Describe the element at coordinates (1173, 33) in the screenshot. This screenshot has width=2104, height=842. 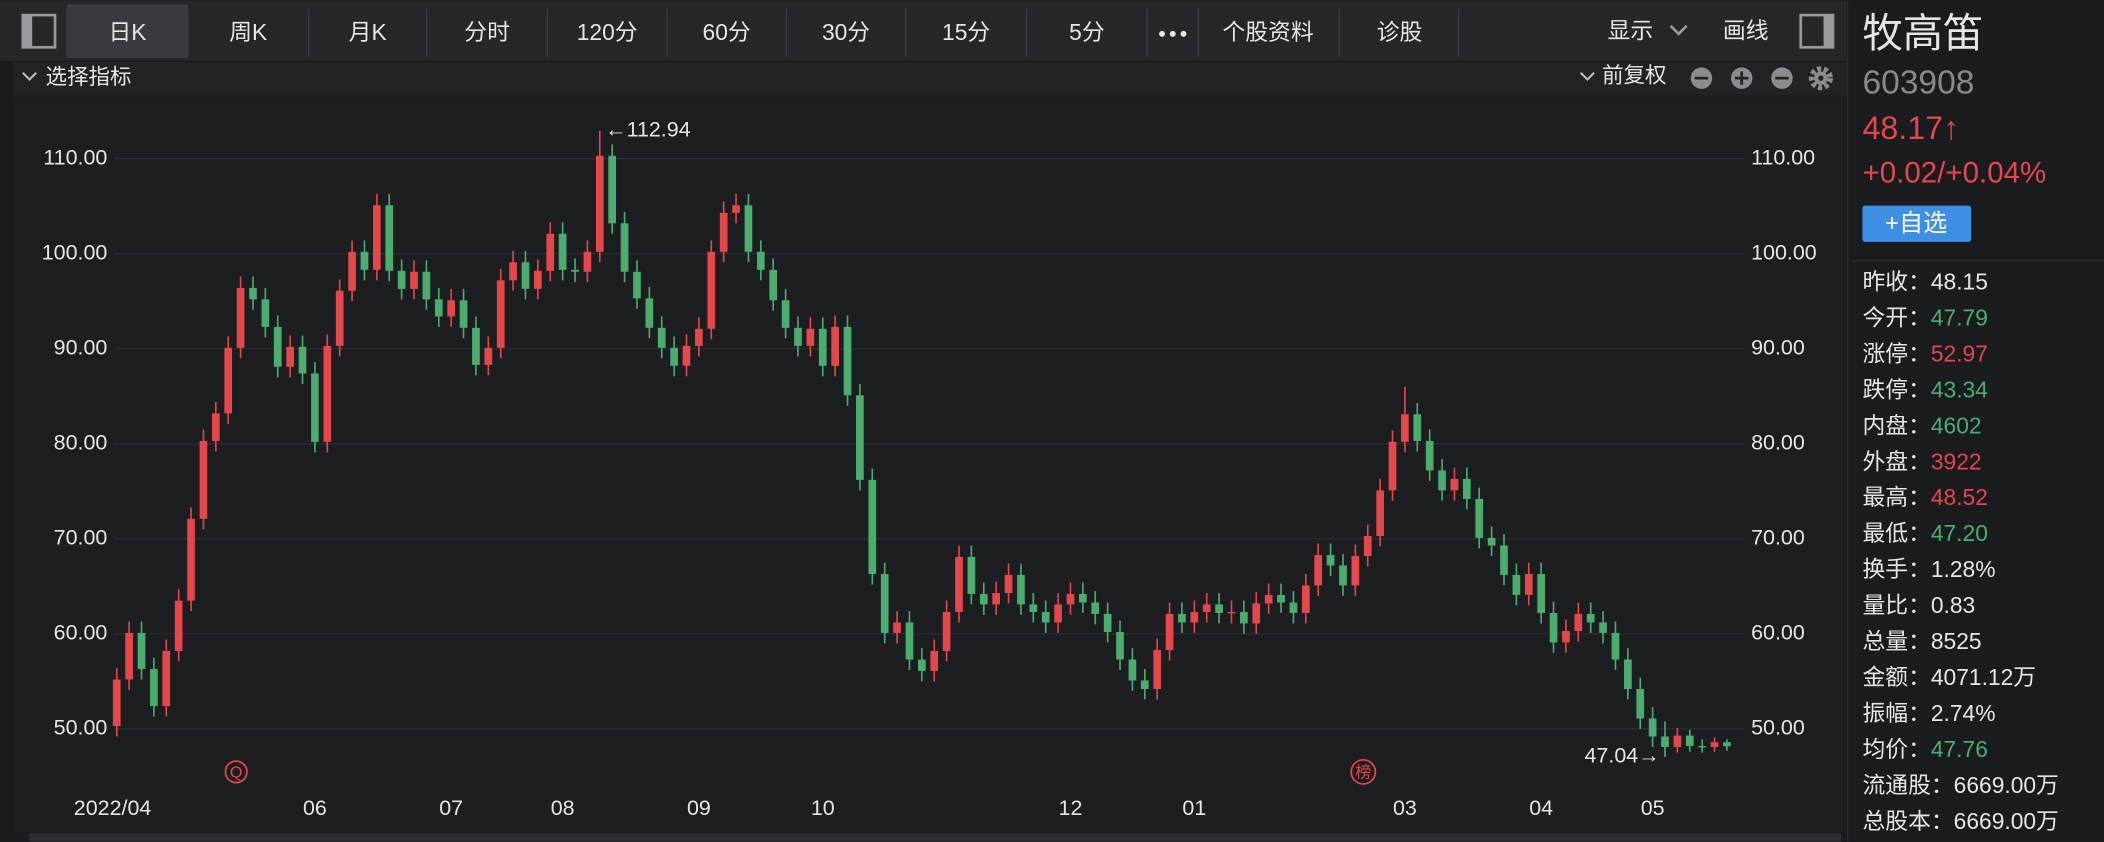
I see `more-button` at that location.